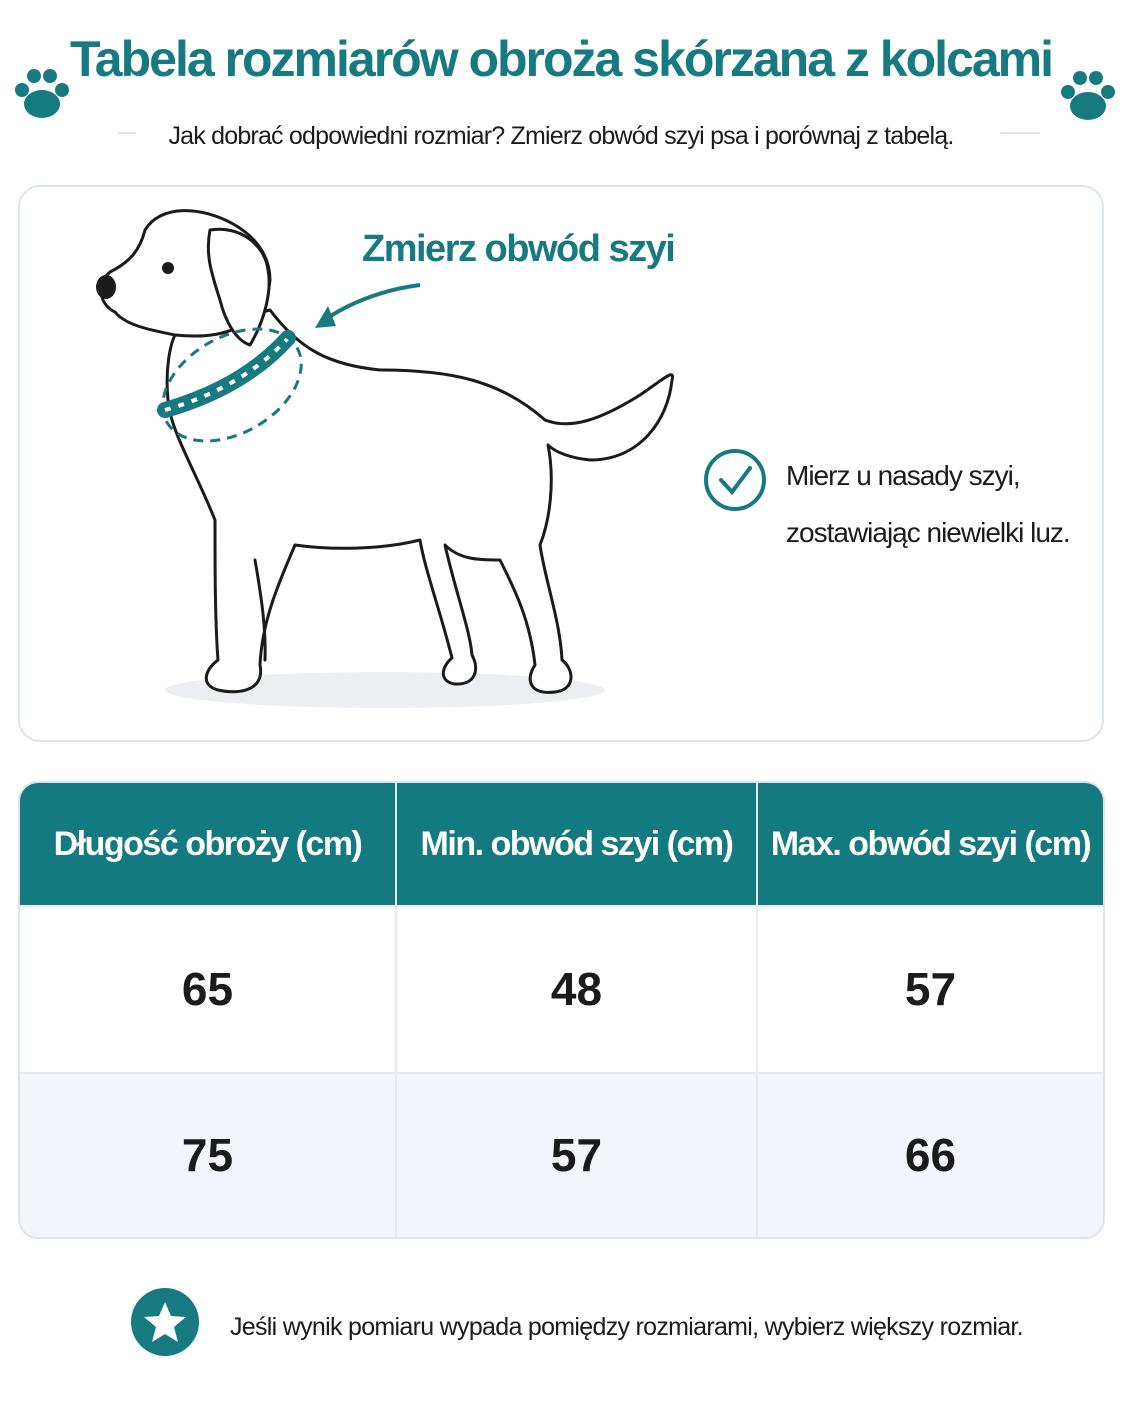 This screenshot has height=1402, width=1122. I want to click on measure-line, so click(232, 385).